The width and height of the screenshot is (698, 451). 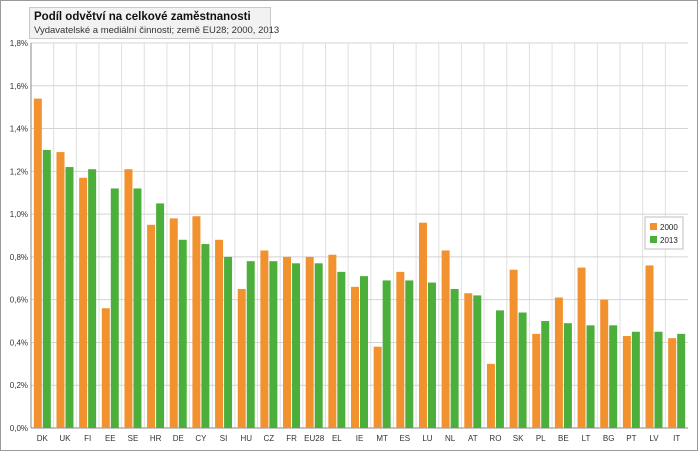 I want to click on y-tick-label: 0,2%, so click(x=19, y=385).